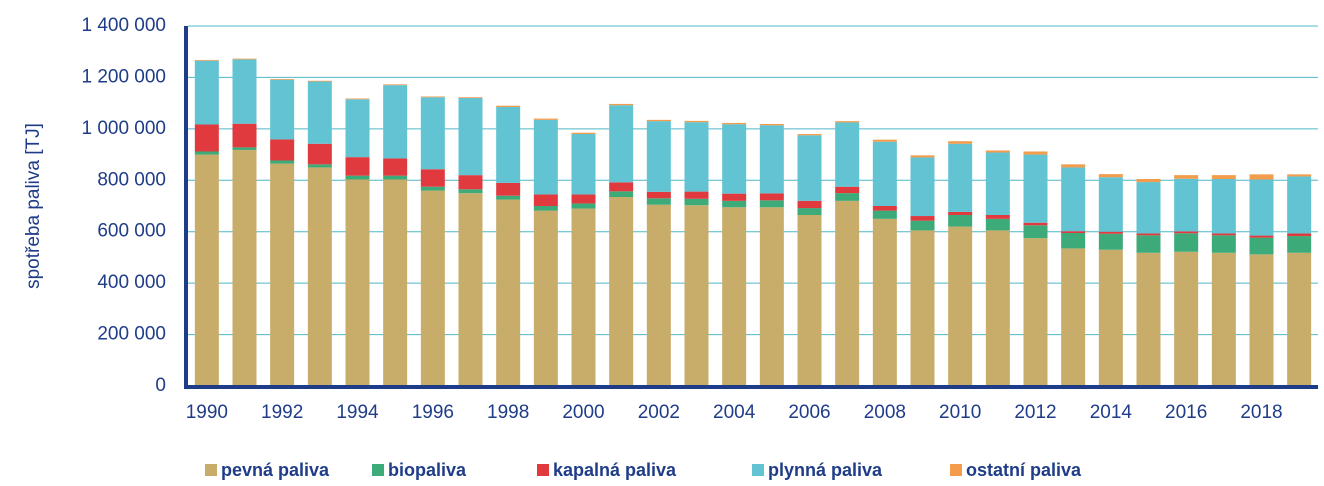  I want to click on x-tick-label: 2014, so click(1111, 412).